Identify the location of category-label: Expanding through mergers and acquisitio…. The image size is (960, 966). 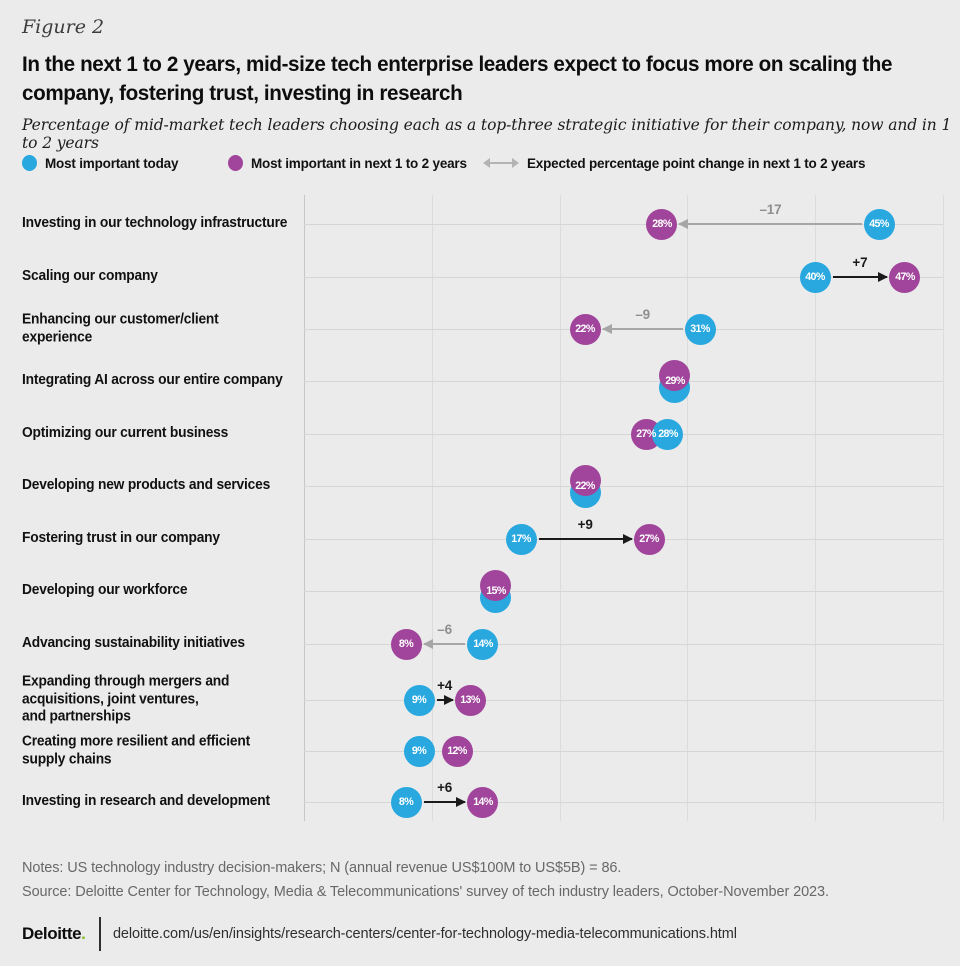
(126, 699).